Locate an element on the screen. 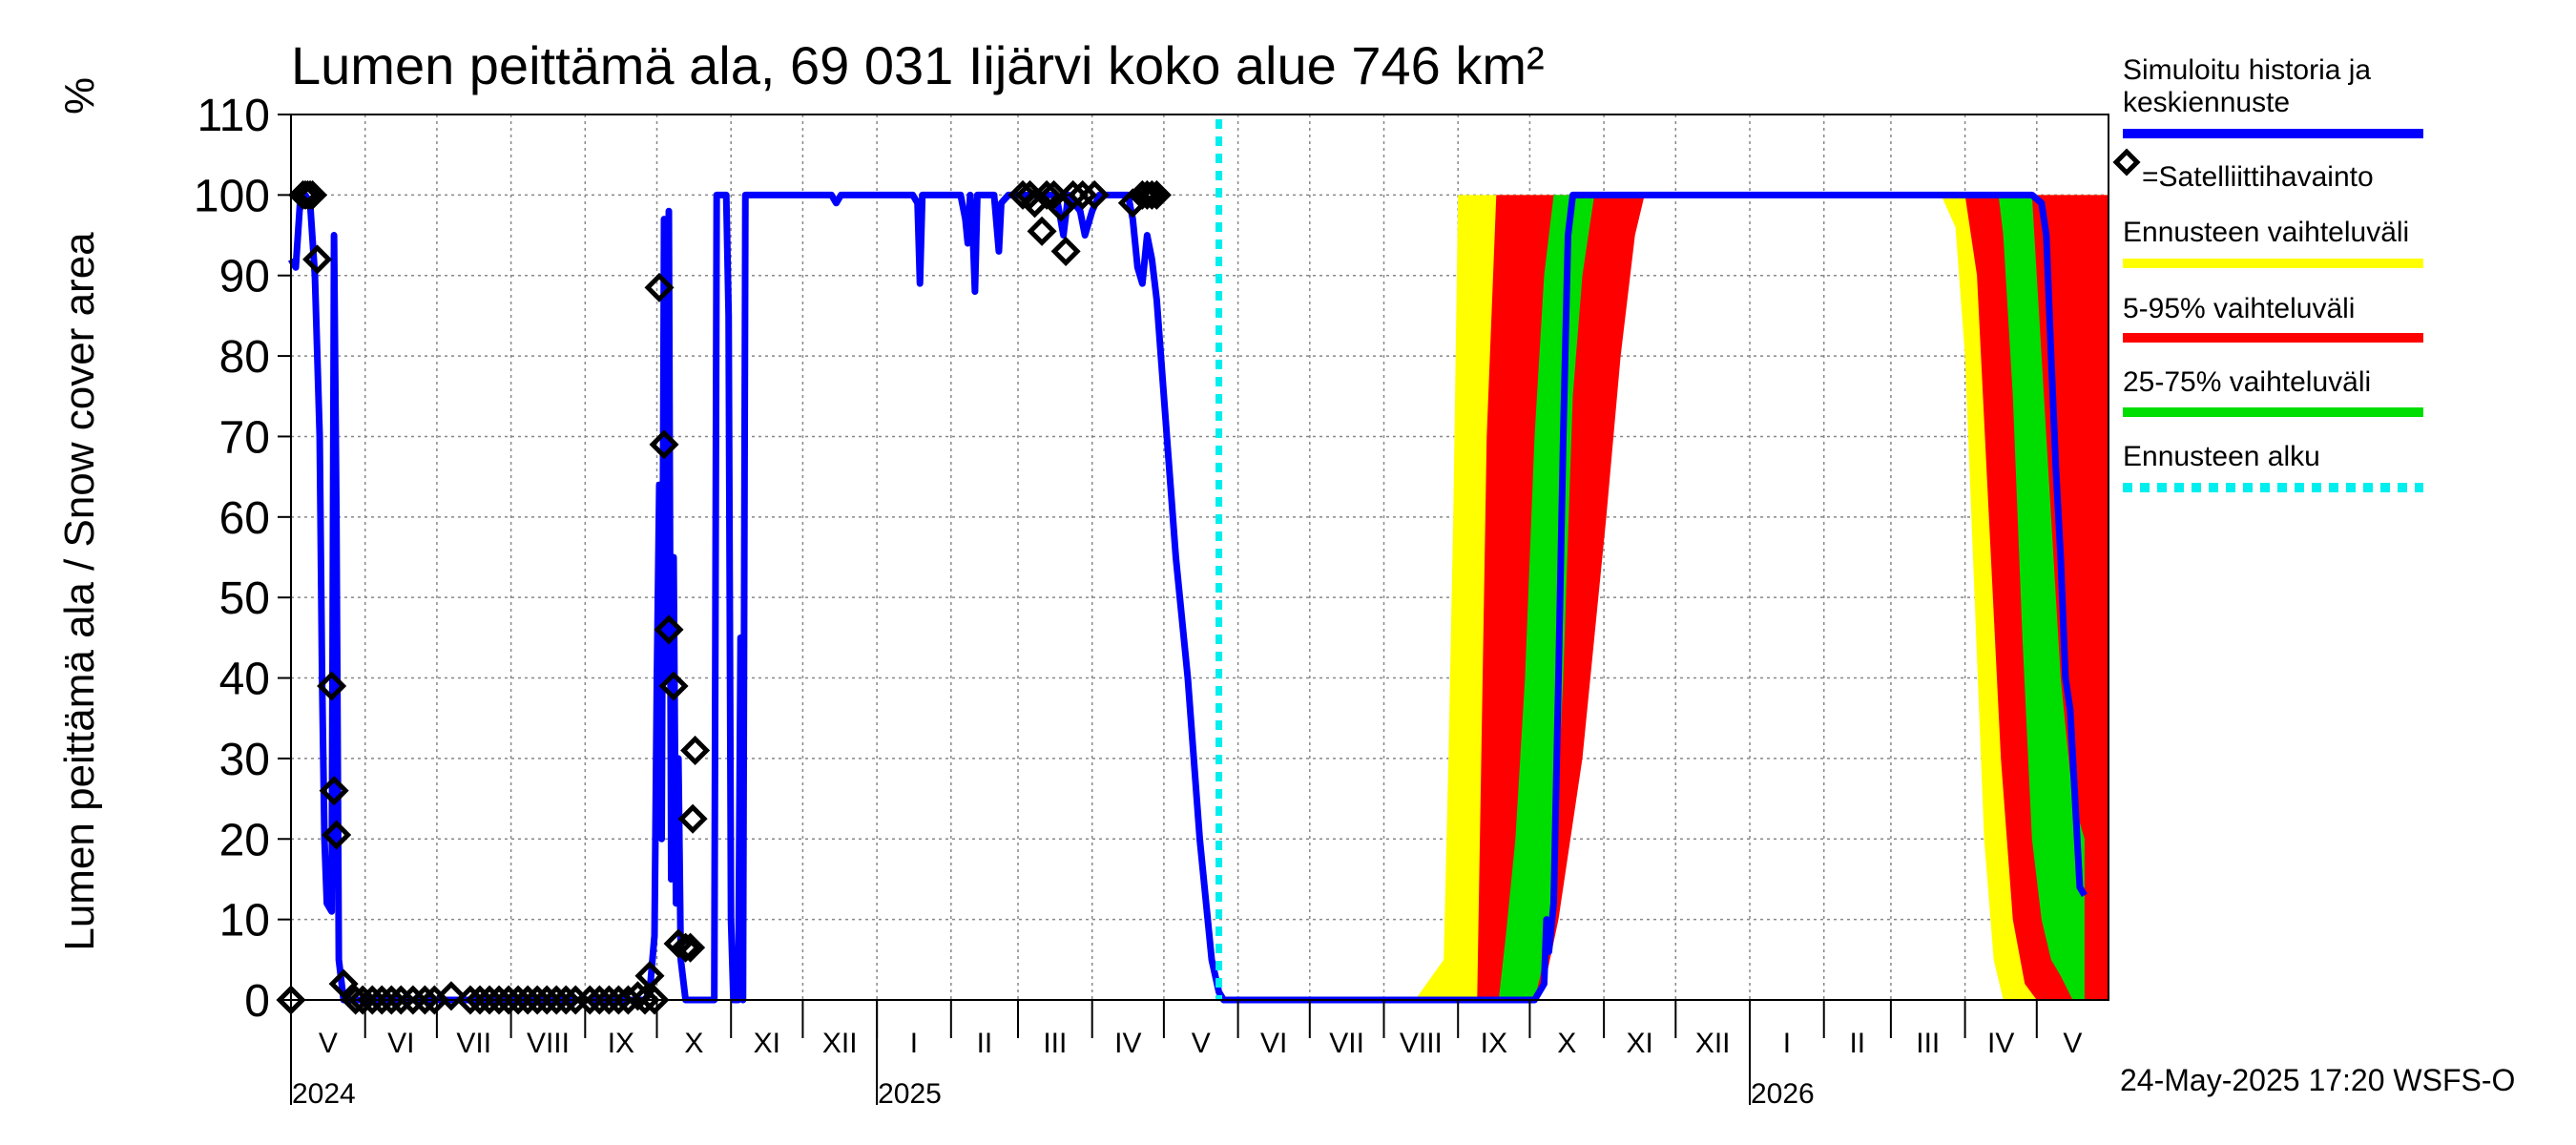 The height and width of the screenshot is (1145, 2576). year-label: 2025 is located at coordinates (910, 1094).